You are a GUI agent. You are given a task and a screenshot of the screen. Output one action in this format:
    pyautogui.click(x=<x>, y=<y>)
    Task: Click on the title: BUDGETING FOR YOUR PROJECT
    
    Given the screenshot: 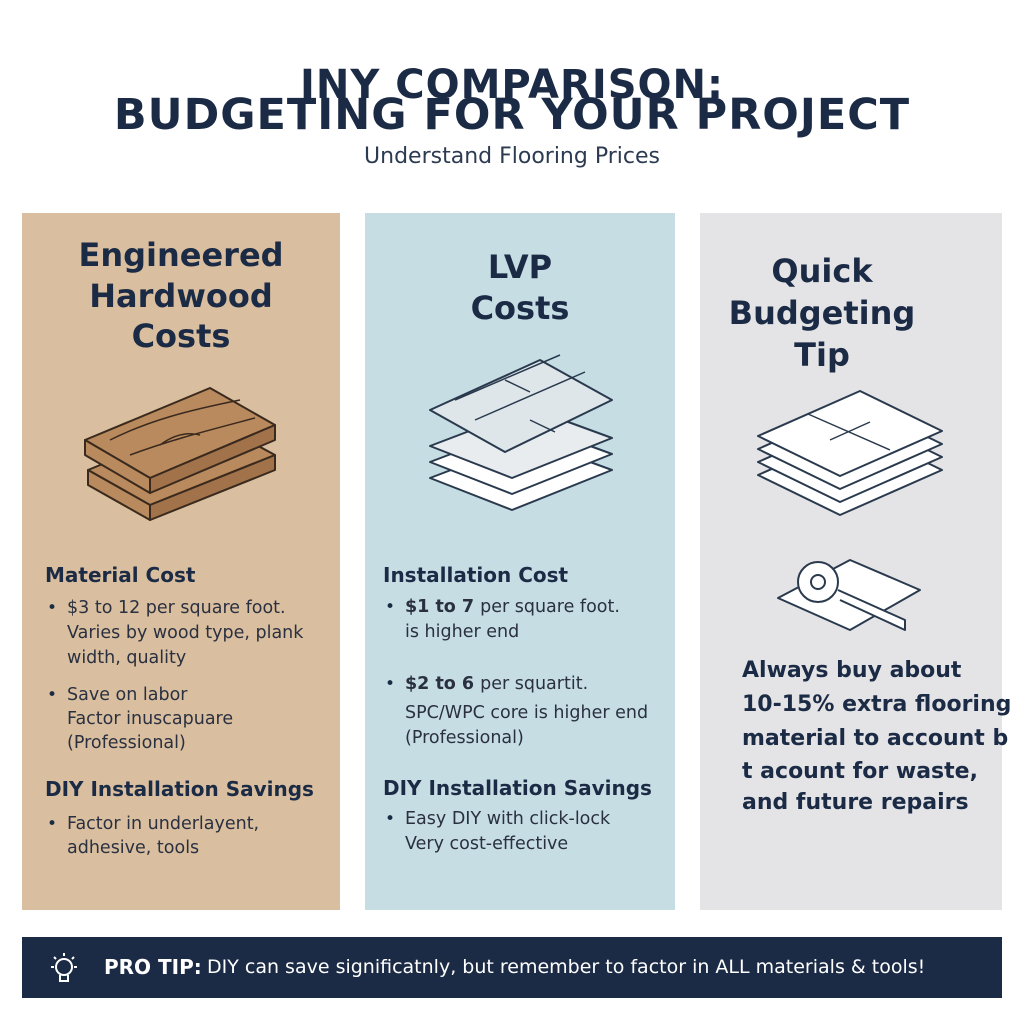 What is the action you would take?
    pyautogui.click(x=512, y=115)
    